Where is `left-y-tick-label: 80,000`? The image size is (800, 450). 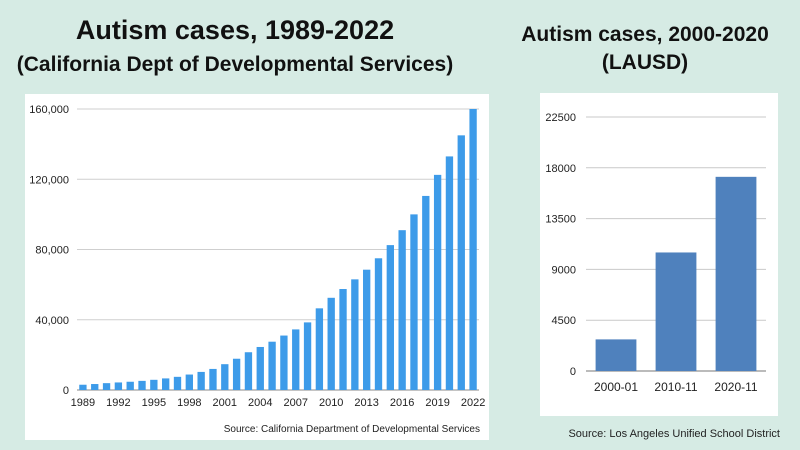
left-y-tick-label: 80,000 is located at coordinates (52, 251).